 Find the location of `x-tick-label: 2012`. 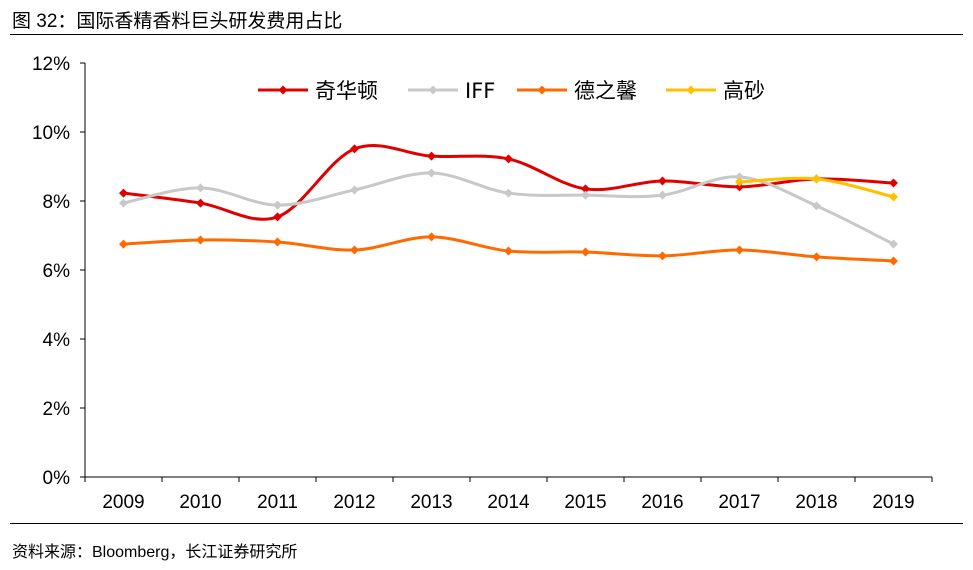

x-tick-label: 2012 is located at coordinates (354, 502).